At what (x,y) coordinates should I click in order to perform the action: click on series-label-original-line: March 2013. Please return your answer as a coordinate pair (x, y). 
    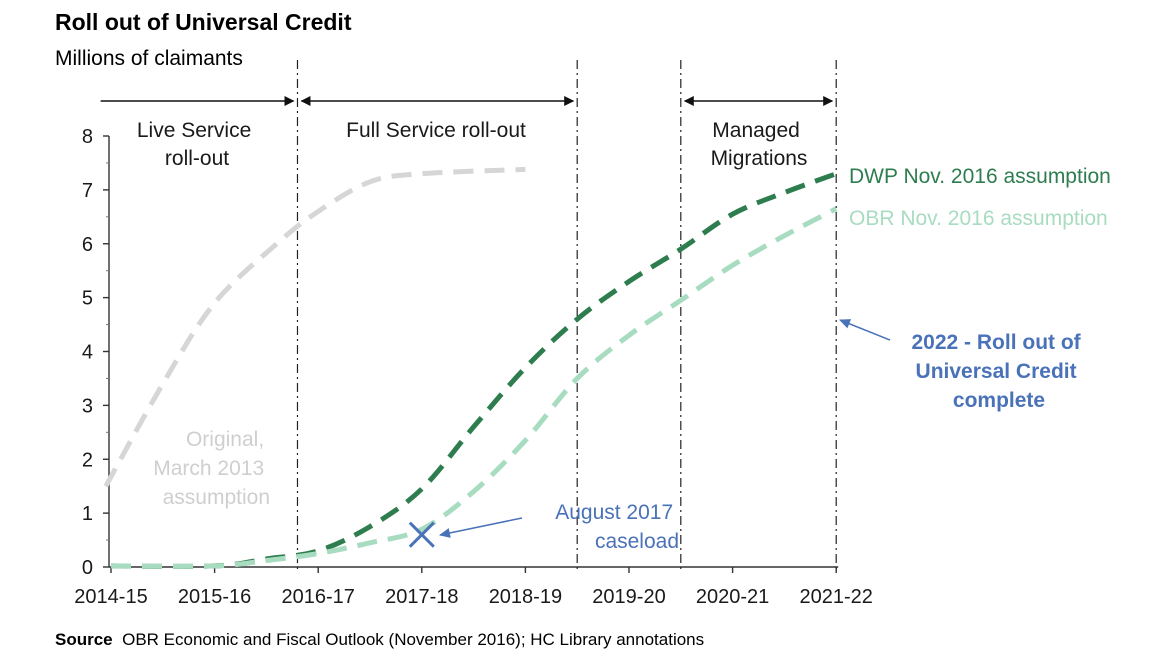
    Looking at the image, I should click on (208, 468).